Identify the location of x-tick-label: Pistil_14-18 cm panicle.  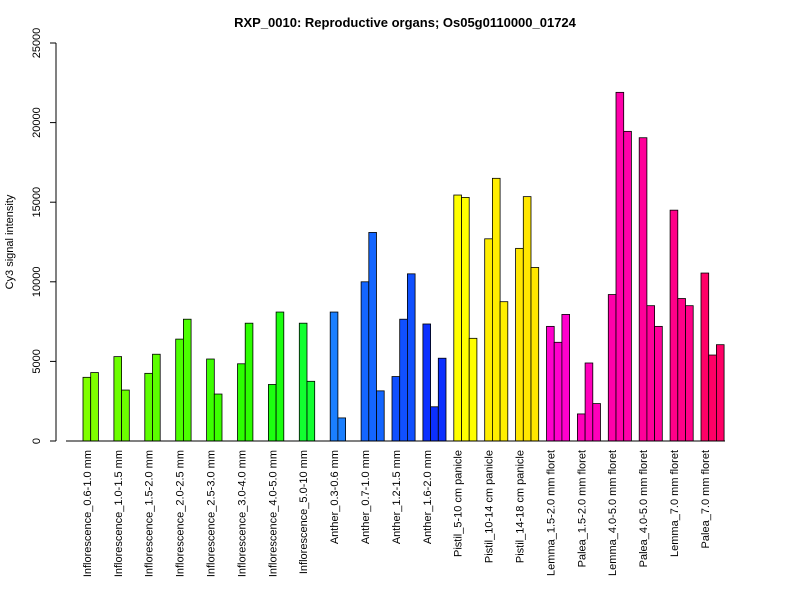
(520, 506).